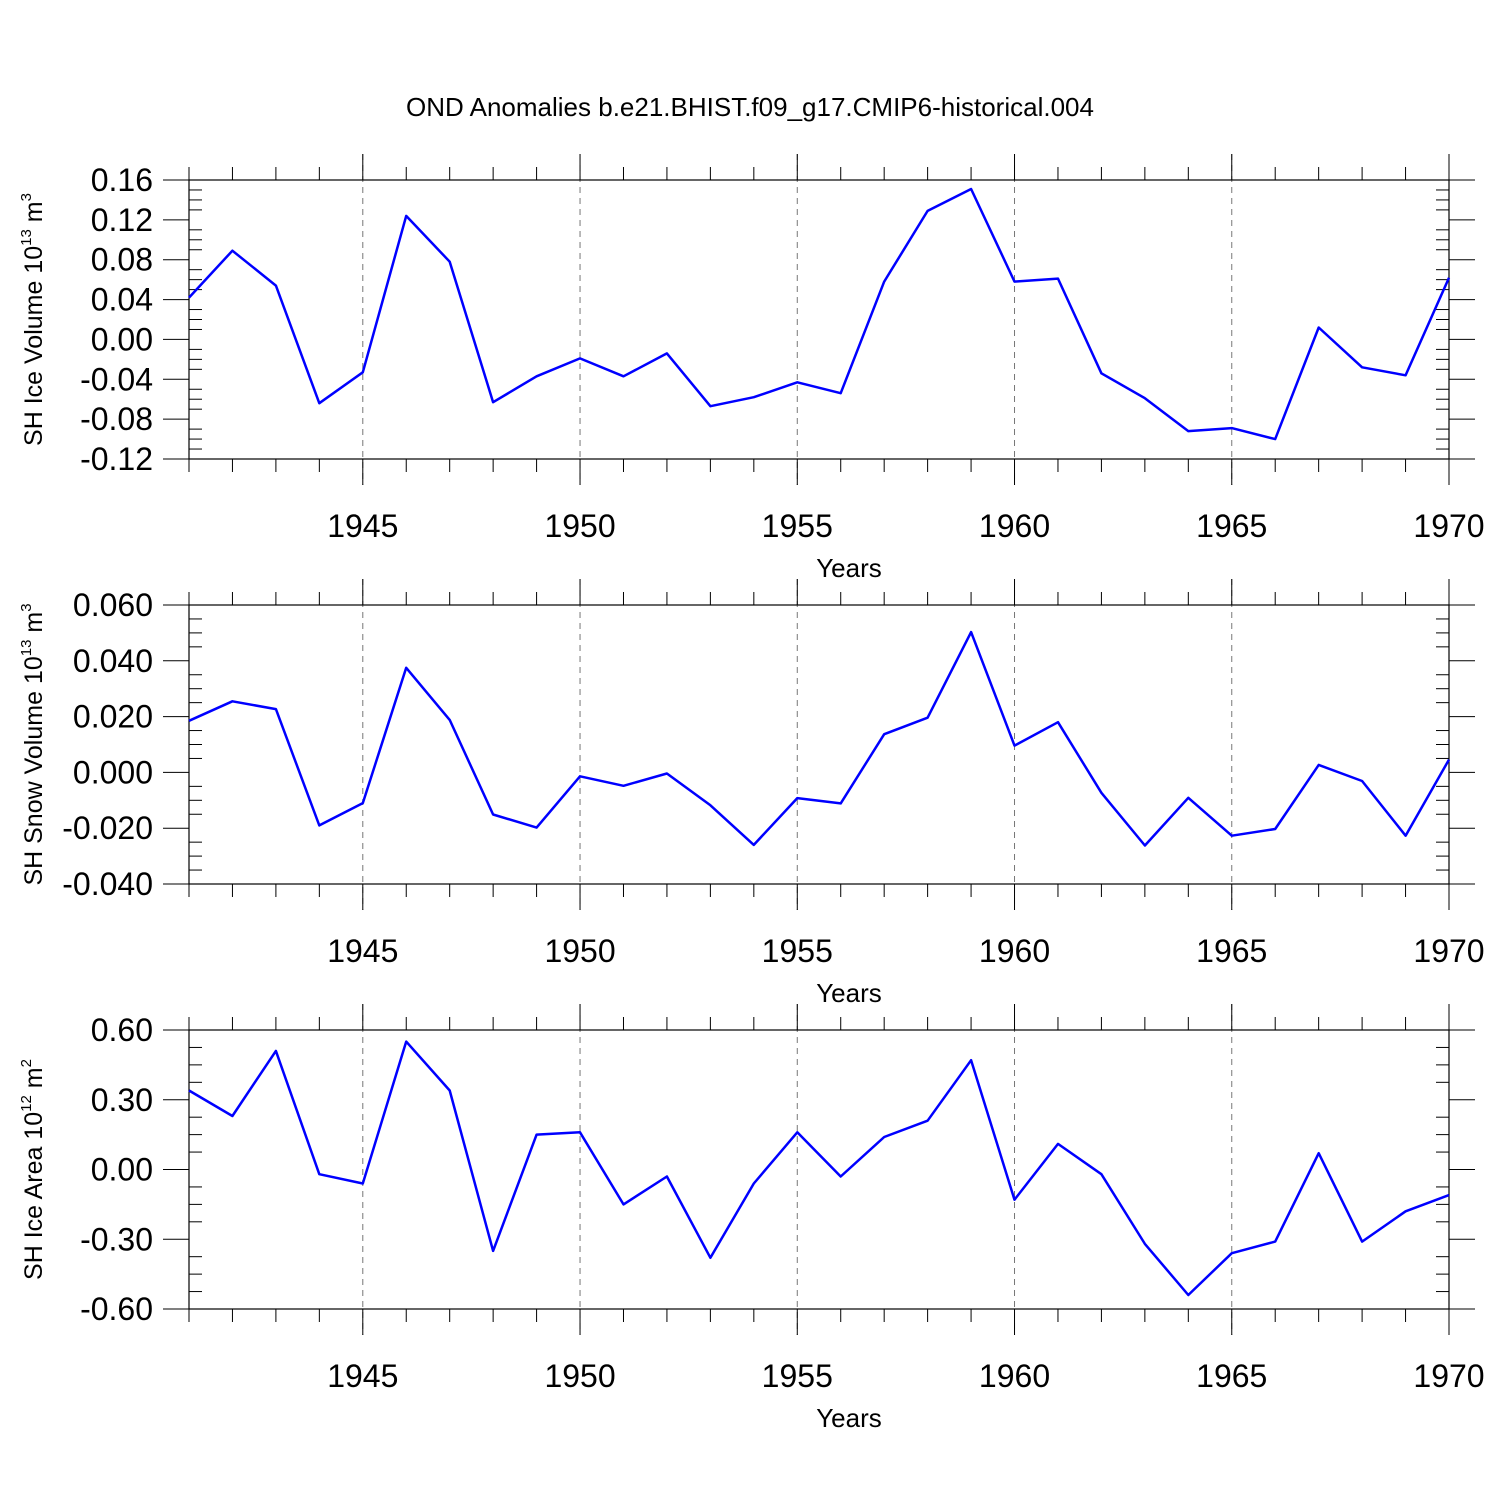 The width and height of the screenshot is (1500, 1500). Describe the element at coordinates (116, 1309) in the screenshot. I see `y-tick-label: -0.60` at that location.